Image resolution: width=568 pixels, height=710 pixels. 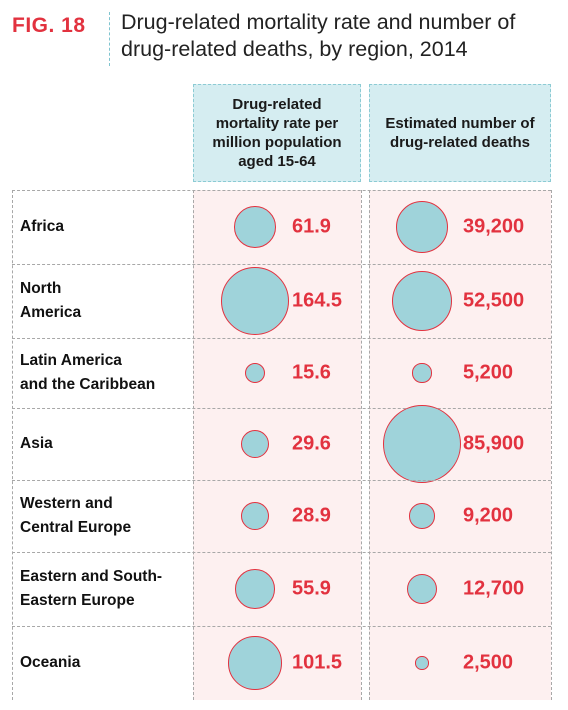 What do you see at coordinates (109, 39) in the screenshot?
I see `title-divider` at bounding box center [109, 39].